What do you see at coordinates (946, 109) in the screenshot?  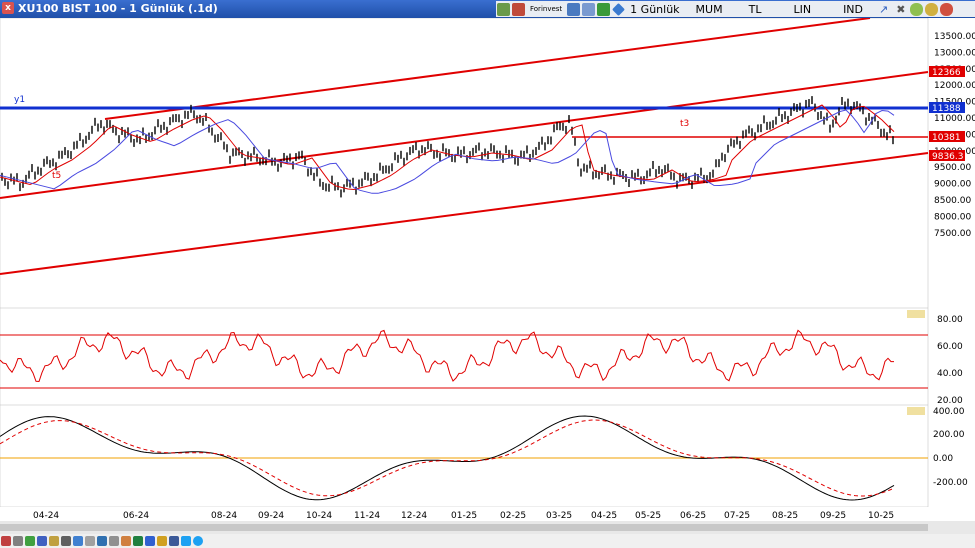 I see `level-label-2: 11388` at bounding box center [946, 109].